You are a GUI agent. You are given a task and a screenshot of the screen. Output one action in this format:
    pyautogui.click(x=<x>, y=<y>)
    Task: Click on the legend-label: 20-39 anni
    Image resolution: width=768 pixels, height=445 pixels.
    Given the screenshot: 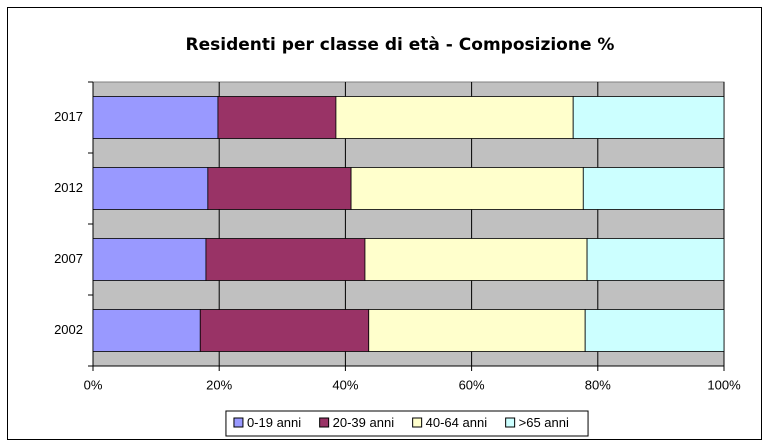 What is the action you would take?
    pyautogui.click(x=364, y=422)
    